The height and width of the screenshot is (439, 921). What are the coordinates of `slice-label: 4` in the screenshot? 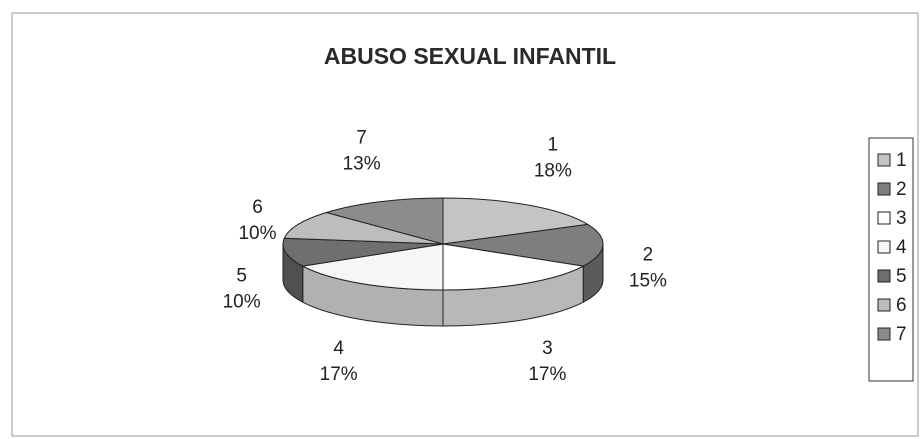 It's located at (338, 348).